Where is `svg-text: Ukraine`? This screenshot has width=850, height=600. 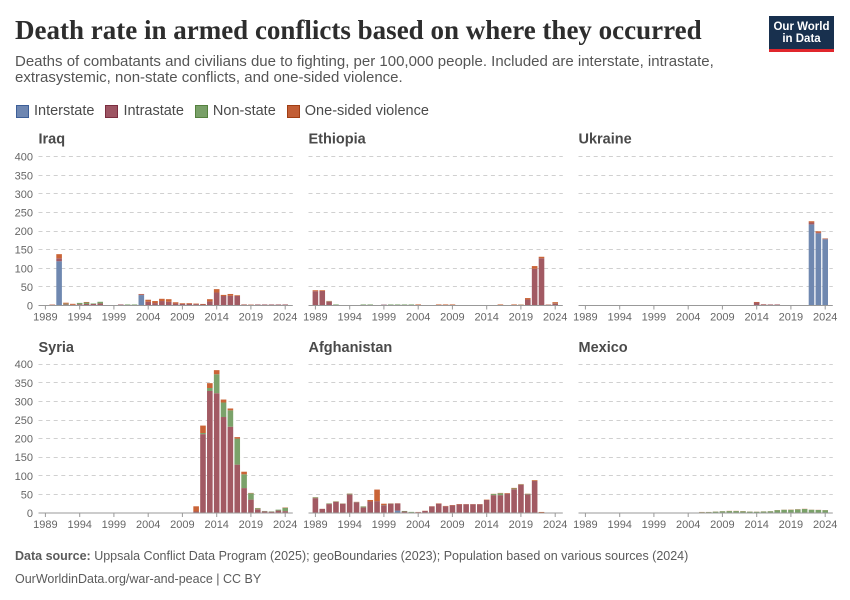 svg-text: Ukraine is located at coordinates (605, 140).